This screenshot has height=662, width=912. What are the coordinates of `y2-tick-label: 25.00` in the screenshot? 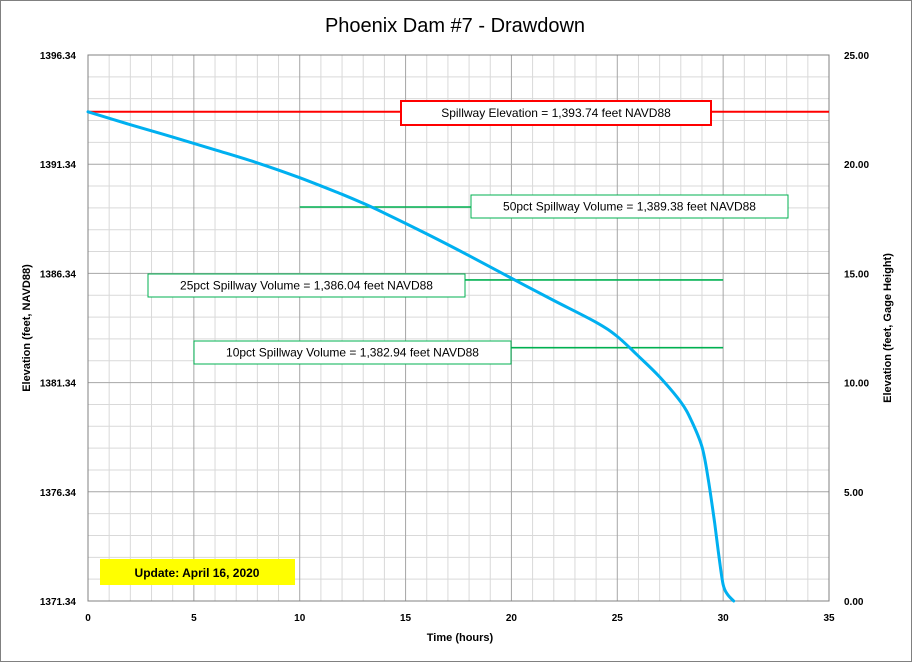 It's located at (856, 56).